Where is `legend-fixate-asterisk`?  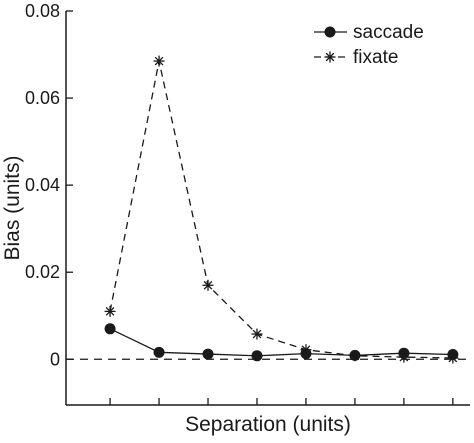
legend-fixate-asterisk is located at coordinates (330, 57).